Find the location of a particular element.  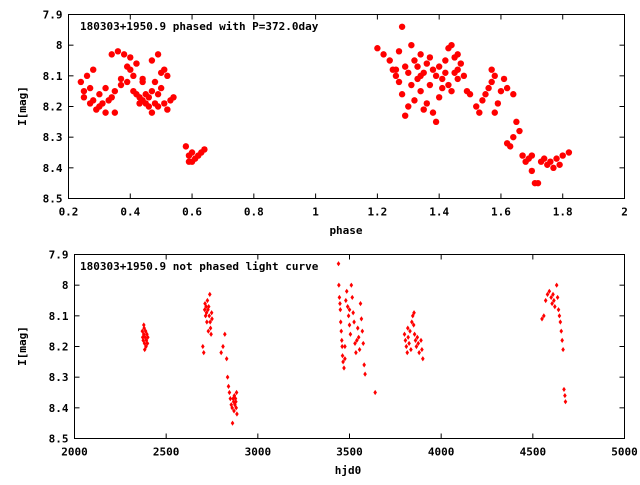

x-tick-label: 1.4 is located at coordinates (439, 212).